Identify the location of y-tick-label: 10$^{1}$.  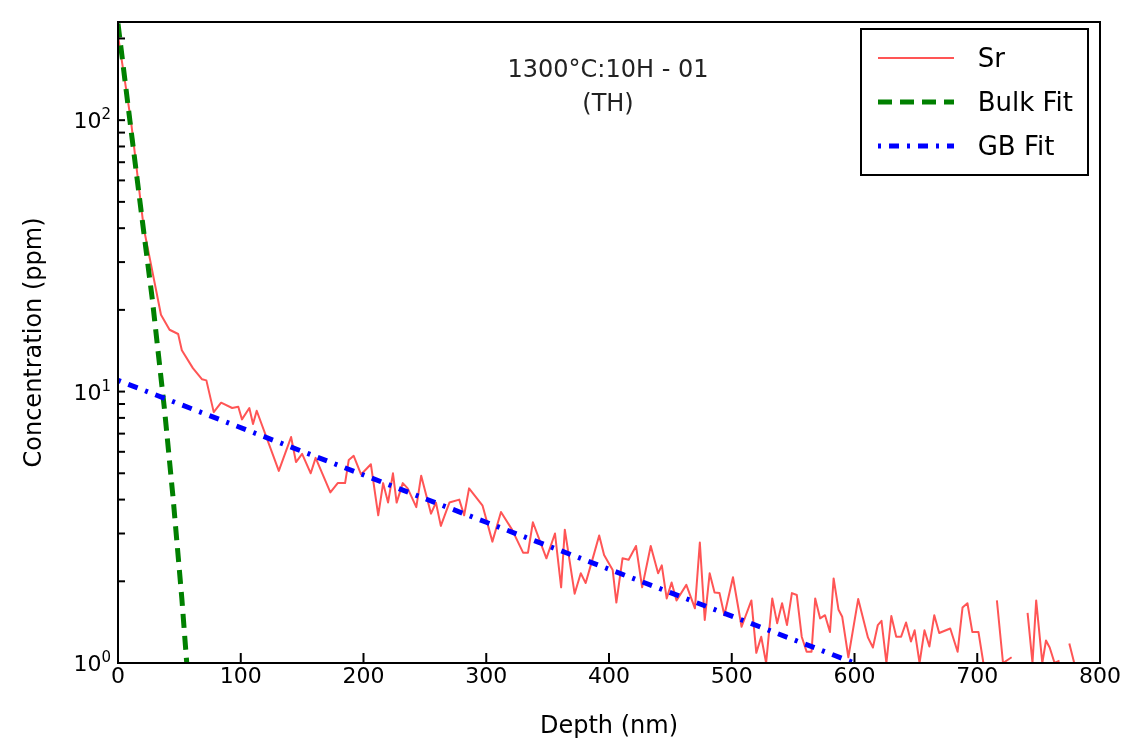
(92, 390).